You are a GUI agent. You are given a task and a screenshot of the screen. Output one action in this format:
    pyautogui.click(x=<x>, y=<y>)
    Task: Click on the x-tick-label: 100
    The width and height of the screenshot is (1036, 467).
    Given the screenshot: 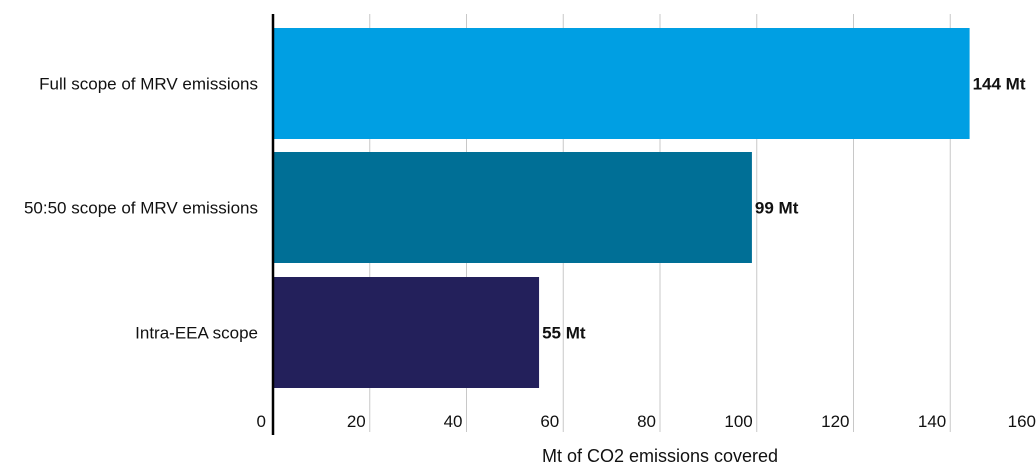 What is the action you would take?
    pyautogui.click(x=738, y=421)
    